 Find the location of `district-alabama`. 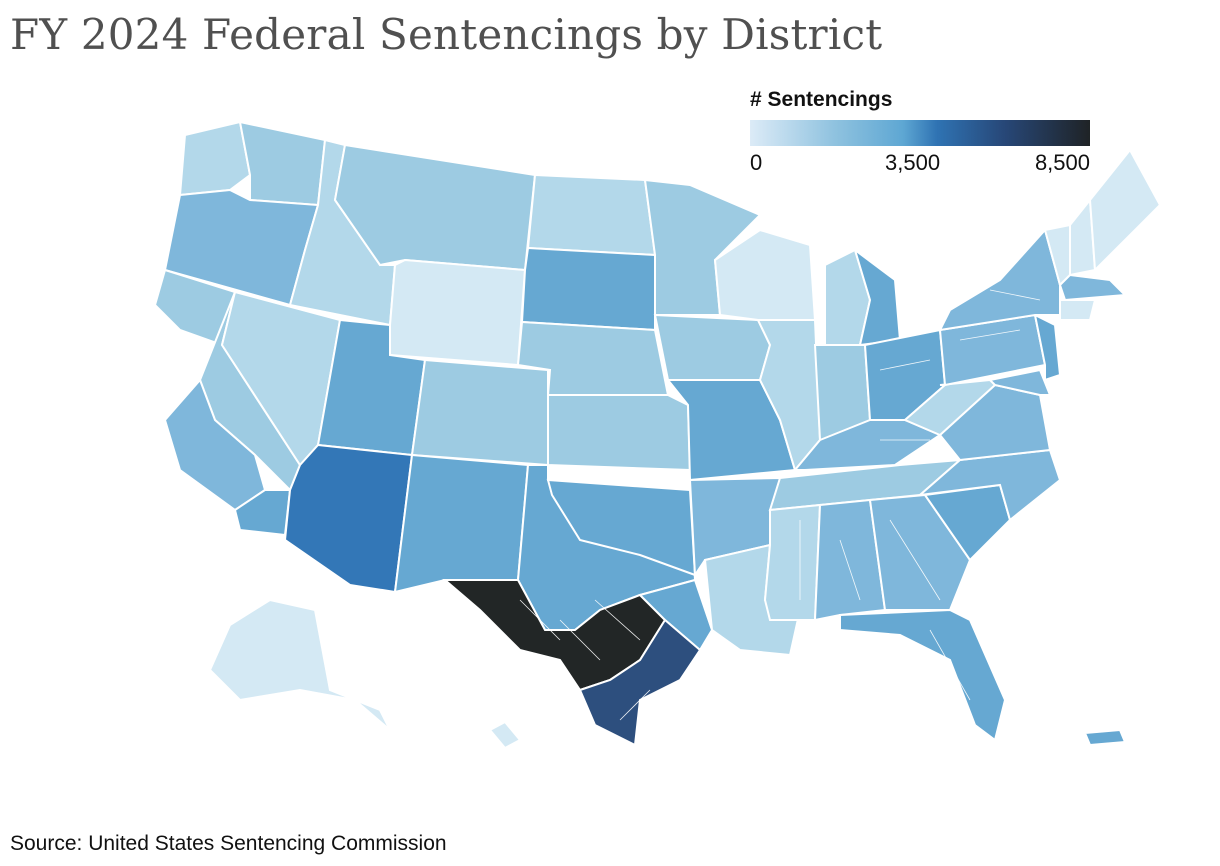

district-alabama is located at coordinates (850, 560).